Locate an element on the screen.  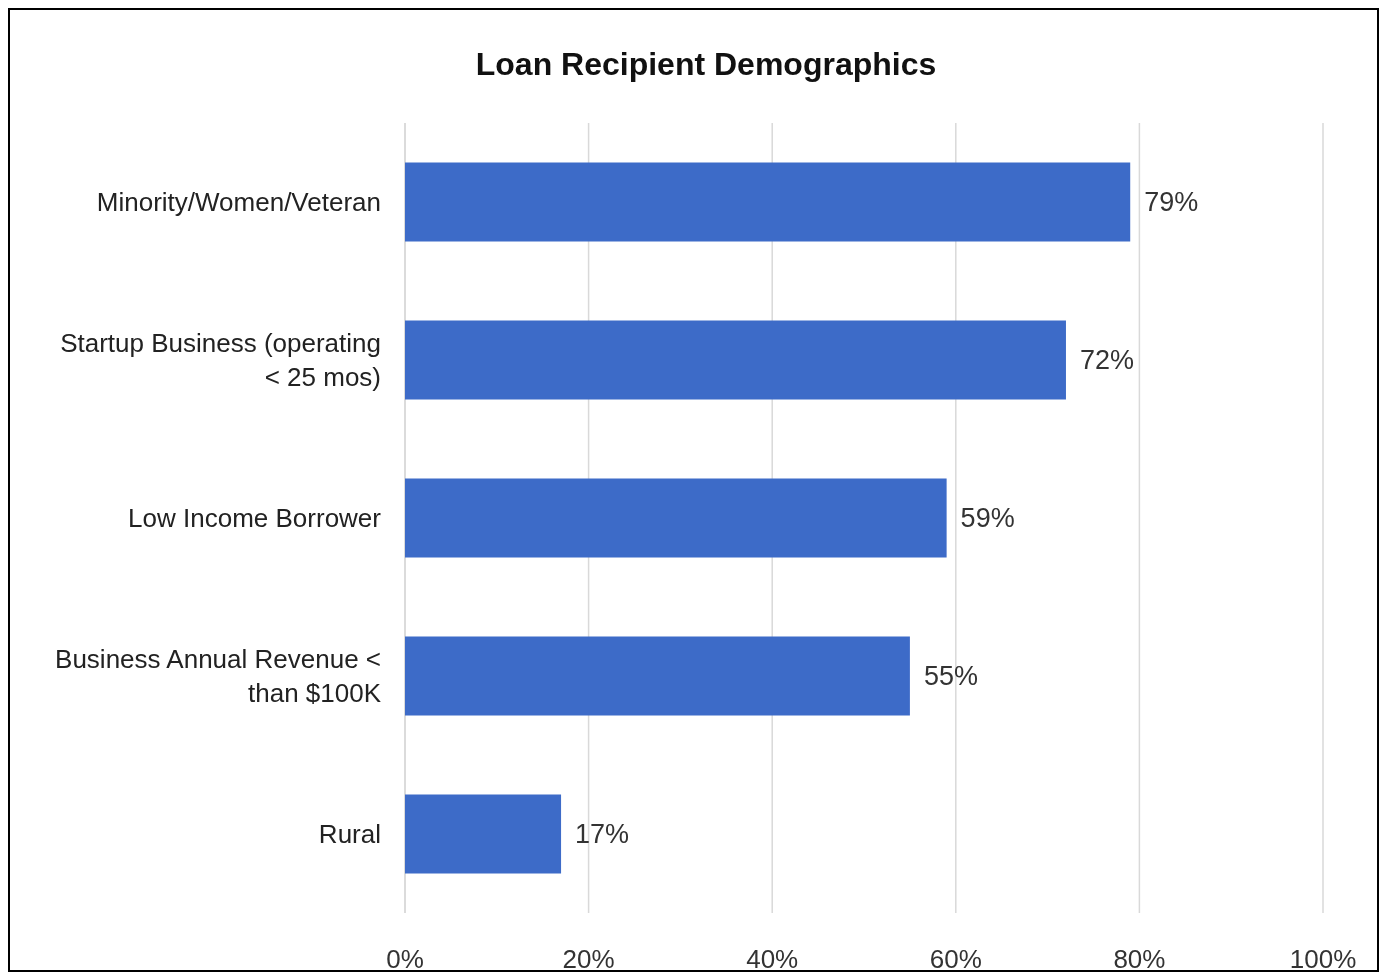
chart-title: Loan Recipient Demographics is located at coordinates (706, 64).